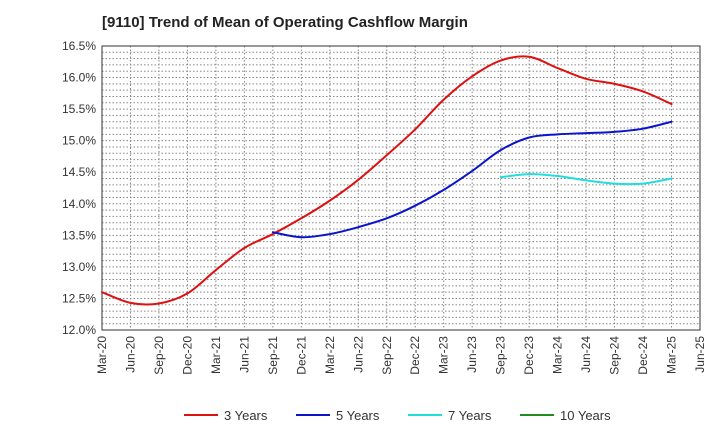 This screenshot has width=720, height=445. Describe the element at coordinates (472, 354) in the screenshot. I see `x-tick-label: Jun-23` at that location.